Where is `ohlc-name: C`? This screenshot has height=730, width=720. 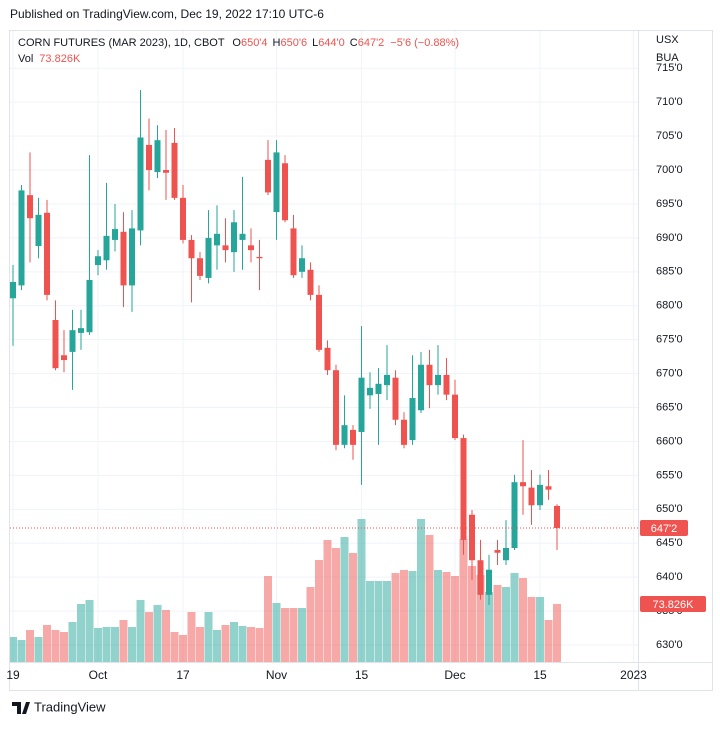 ohlc-name: C is located at coordinates (354, 43).